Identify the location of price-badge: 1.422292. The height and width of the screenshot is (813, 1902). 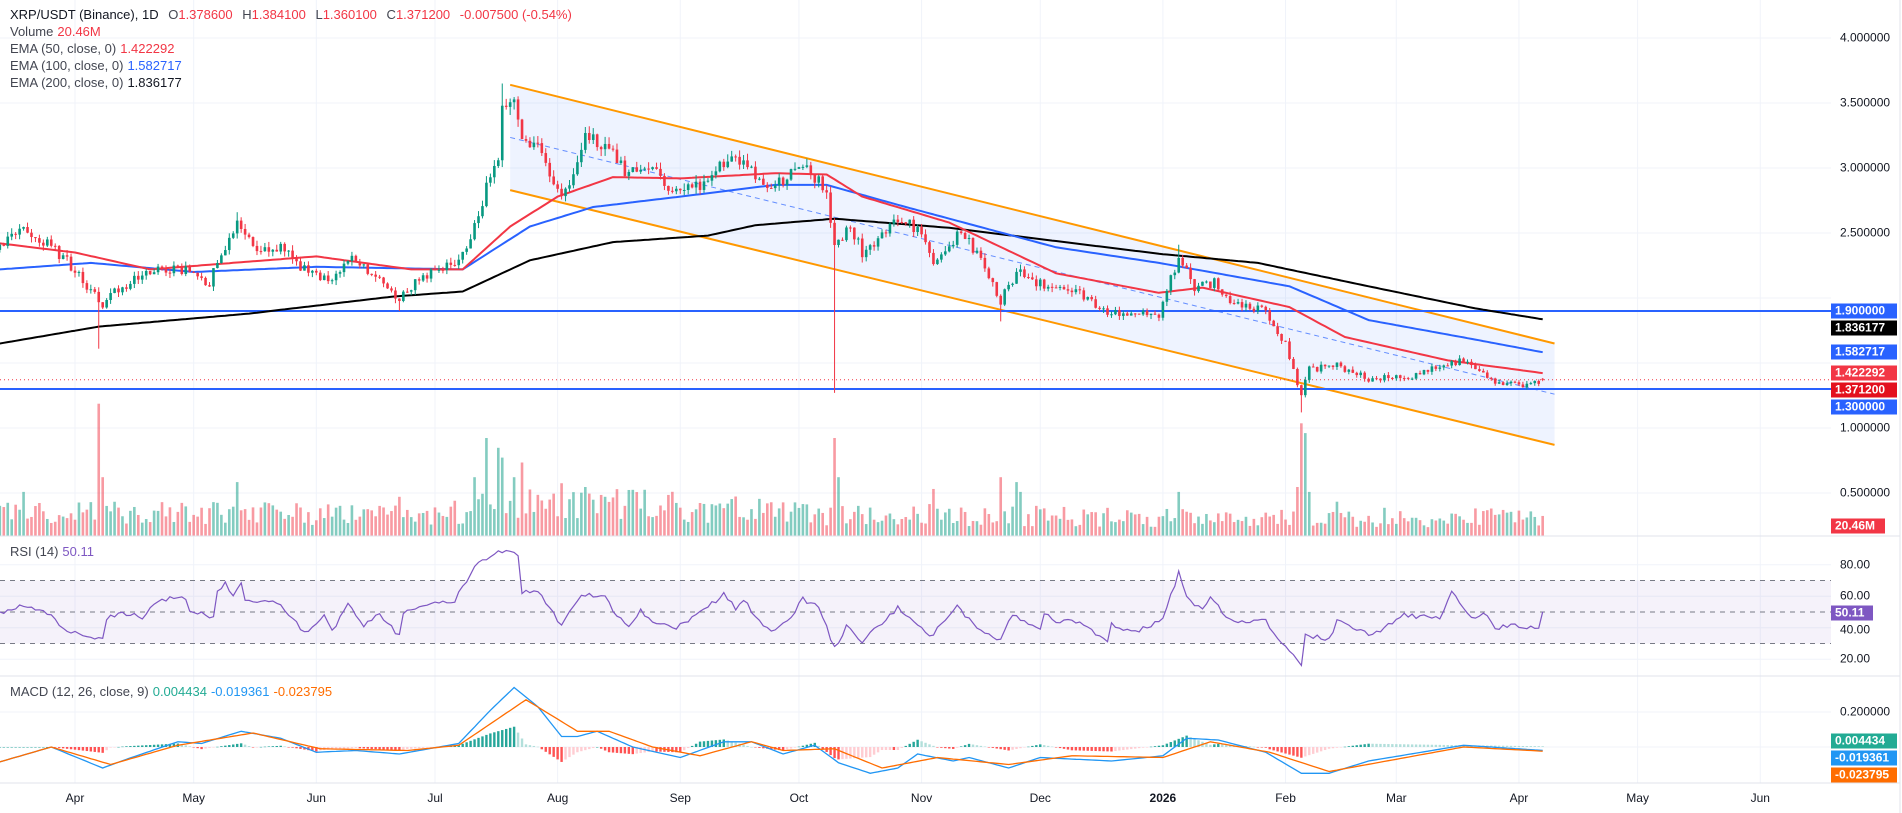
(1864, 373).